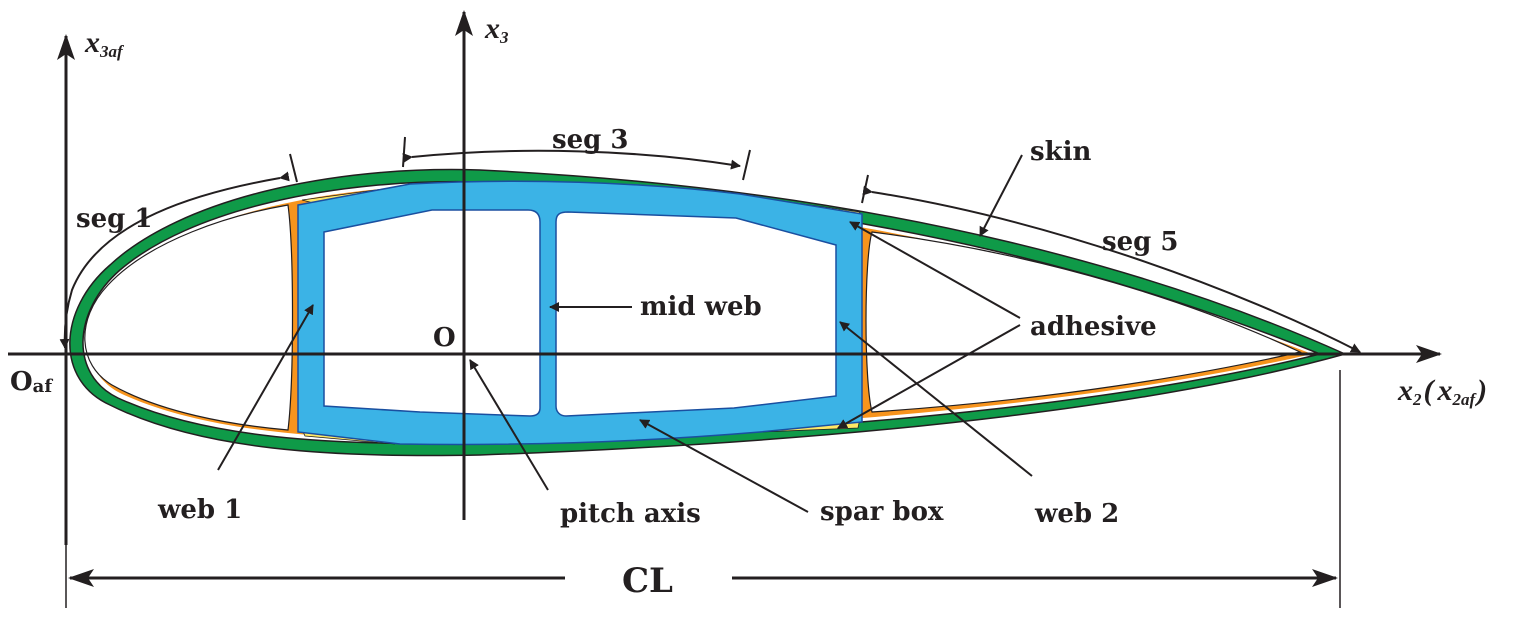 The image size is (1527, 625). I want to click on seg1-tick, so click(293, 168).